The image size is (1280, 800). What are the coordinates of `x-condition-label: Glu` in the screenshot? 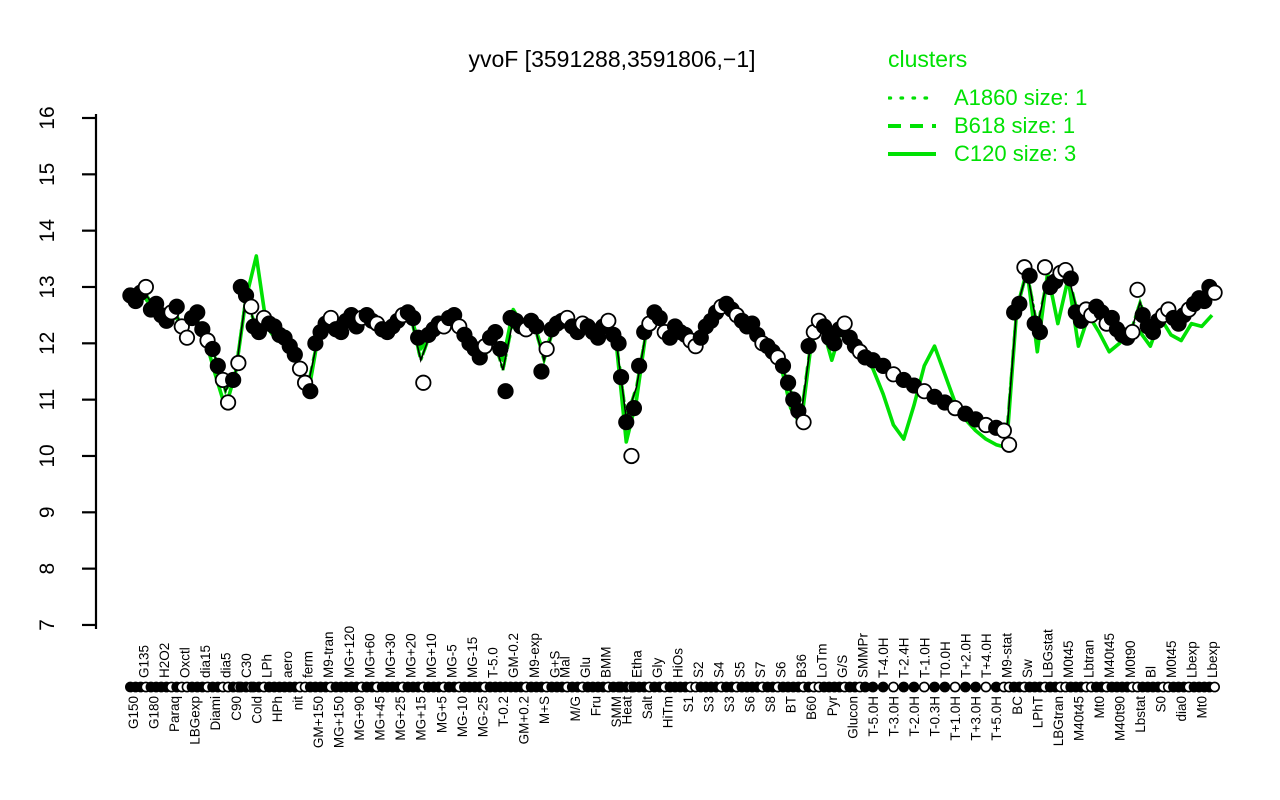 It's located at (585, 667).